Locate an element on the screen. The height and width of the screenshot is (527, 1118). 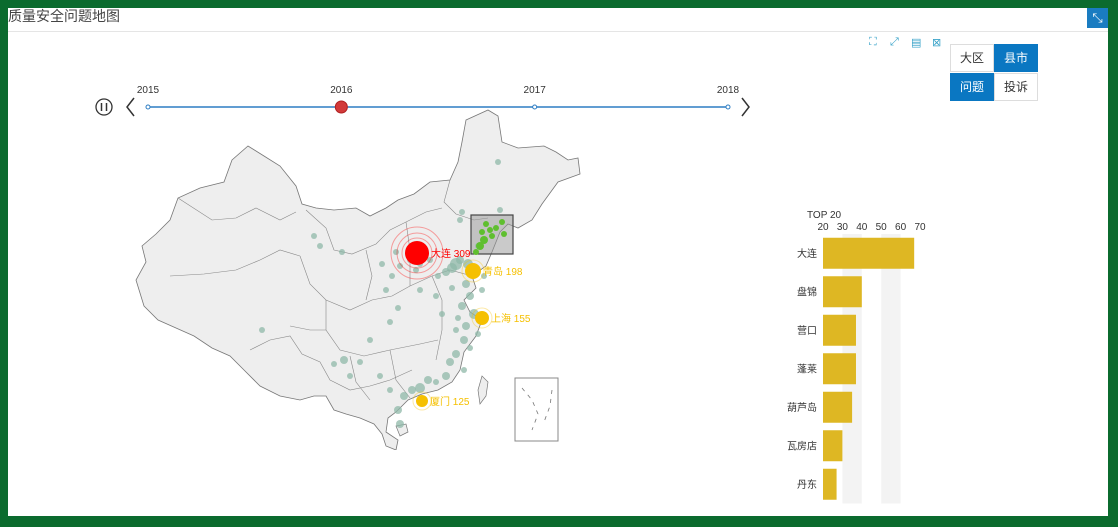
bar-x-tick-label: 60 is located at coordinates (901, 227).